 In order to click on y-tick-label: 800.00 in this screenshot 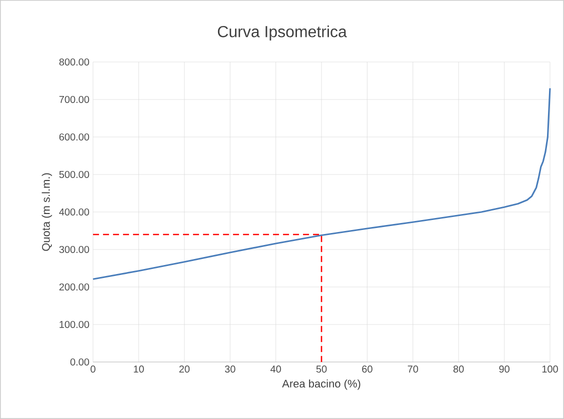, I will do `click(74, 62)`.